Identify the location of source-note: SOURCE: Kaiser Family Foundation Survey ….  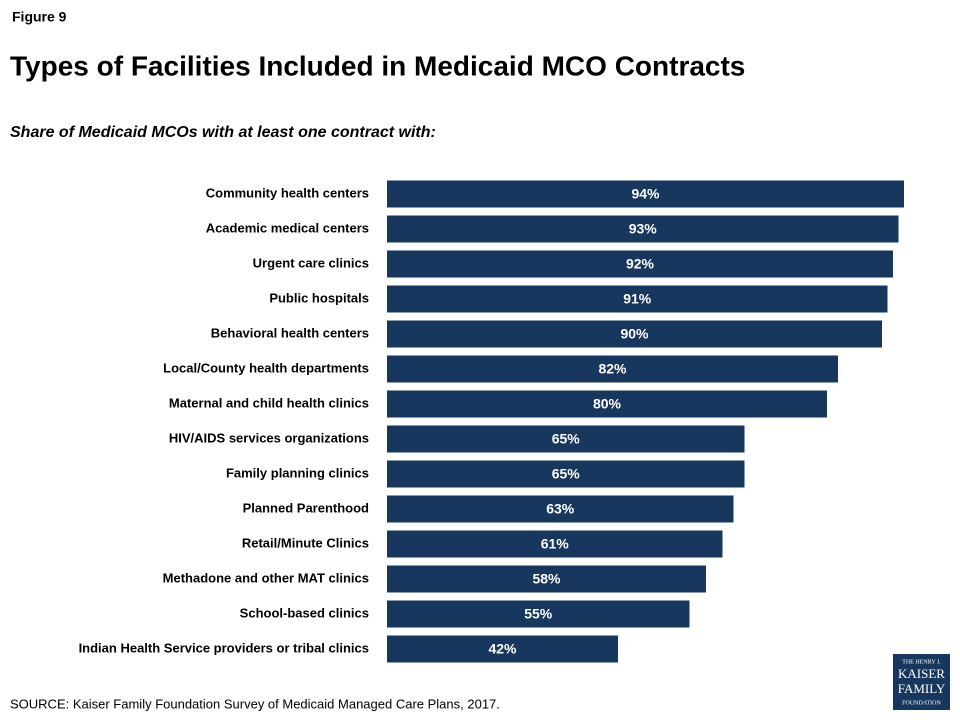
(255, 703).